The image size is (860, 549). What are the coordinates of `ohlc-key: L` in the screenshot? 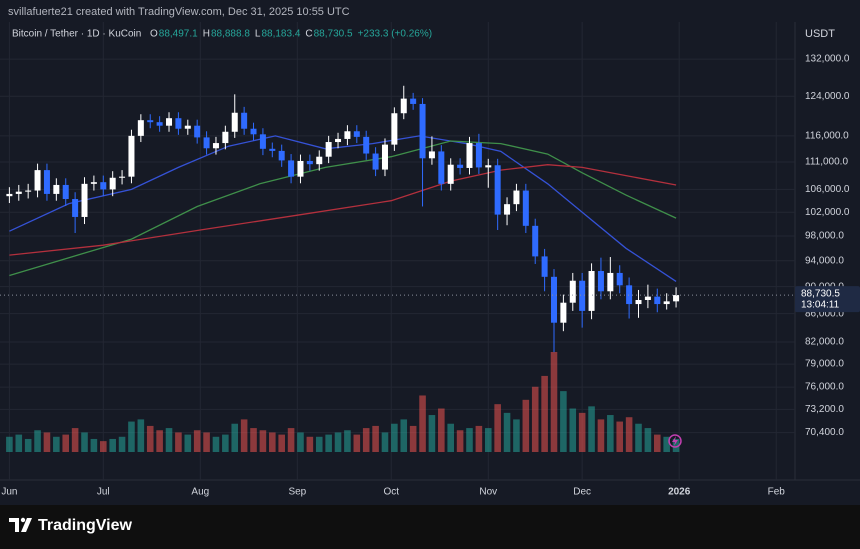 It's located at (258, 34).